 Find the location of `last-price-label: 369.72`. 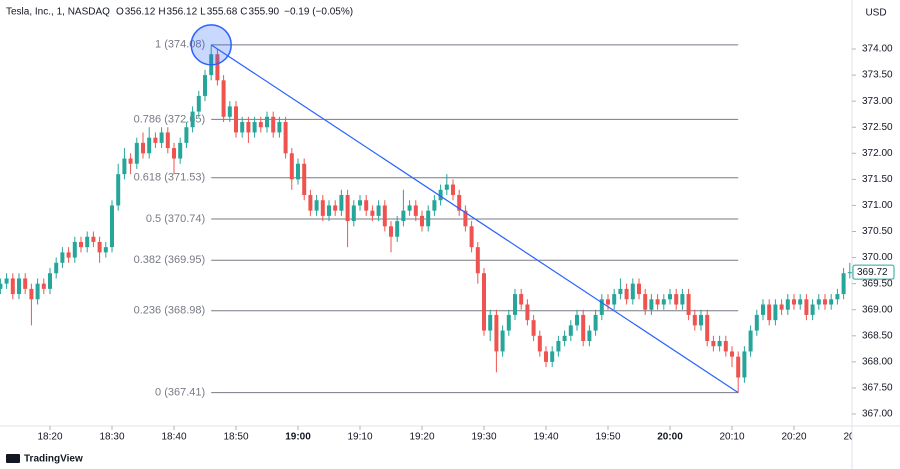

last-price-label: 369.72 is located at coordinates (872, 272).